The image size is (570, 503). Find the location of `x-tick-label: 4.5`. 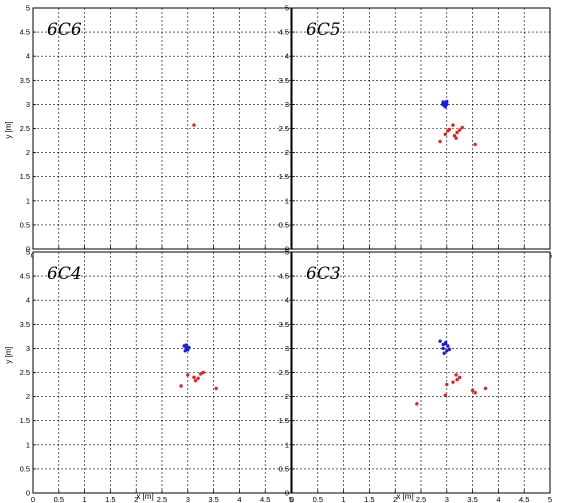

x-tick-label: 4.5 is located at coordinates (524, 499).